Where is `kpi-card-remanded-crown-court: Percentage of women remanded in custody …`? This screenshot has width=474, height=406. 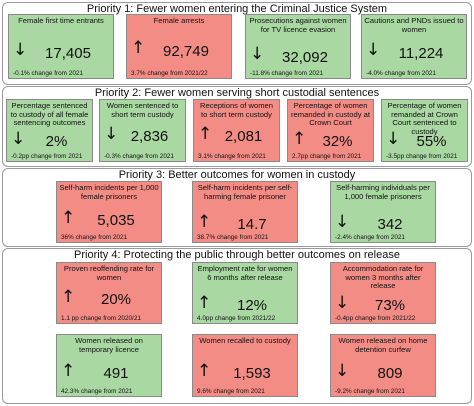
kpi-card-remanded-crown-court: Percentage of women remanded in custody … is located at coordinates (330, 130).